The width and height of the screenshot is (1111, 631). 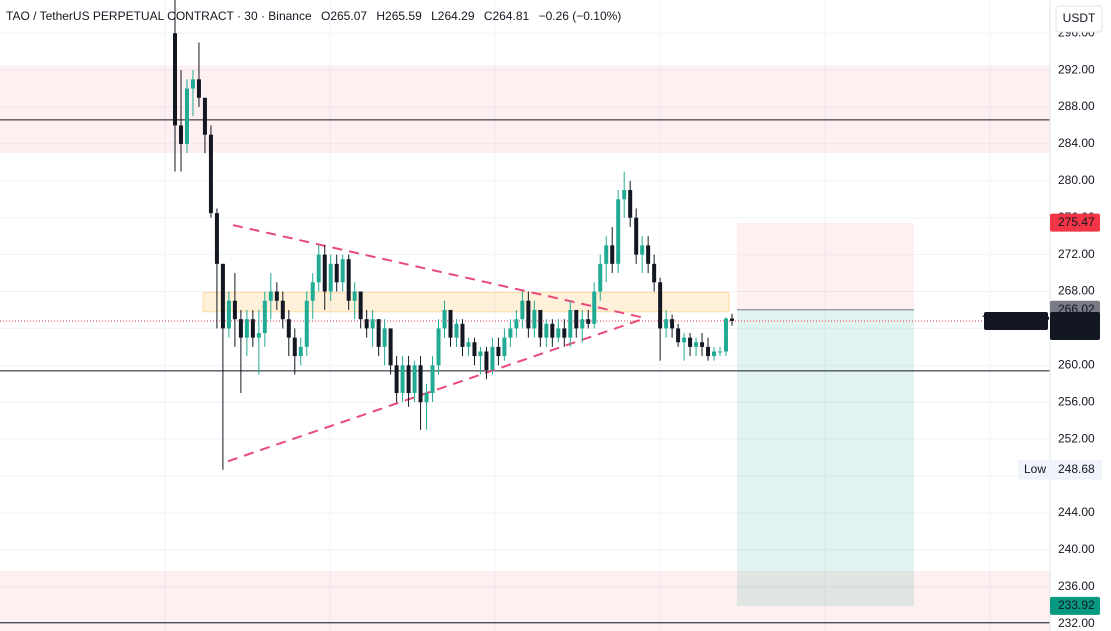 What do you see at coordinates (1076, 469) in the screenshot?
I see `low-value: 248.68` at bounding box center [1076, 469].